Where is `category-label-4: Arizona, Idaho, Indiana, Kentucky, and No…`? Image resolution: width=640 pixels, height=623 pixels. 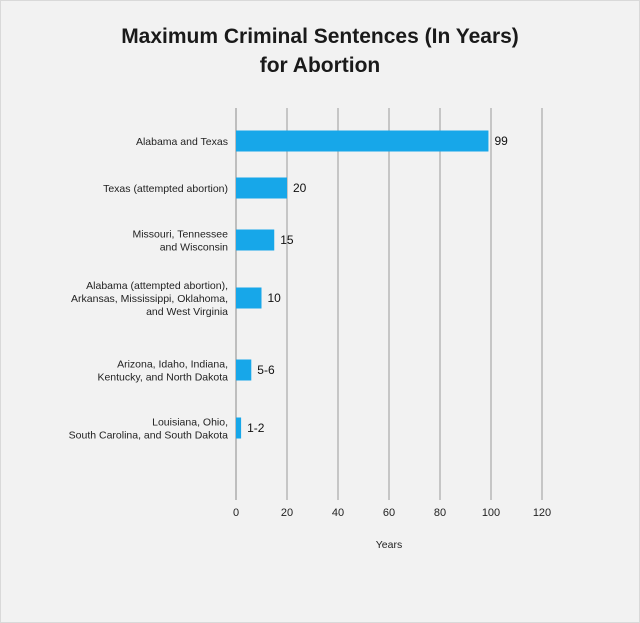
category-label-4: Arizona, Idaho, Indiana, Kentucky, and No… is located at coordinates (162, 371).